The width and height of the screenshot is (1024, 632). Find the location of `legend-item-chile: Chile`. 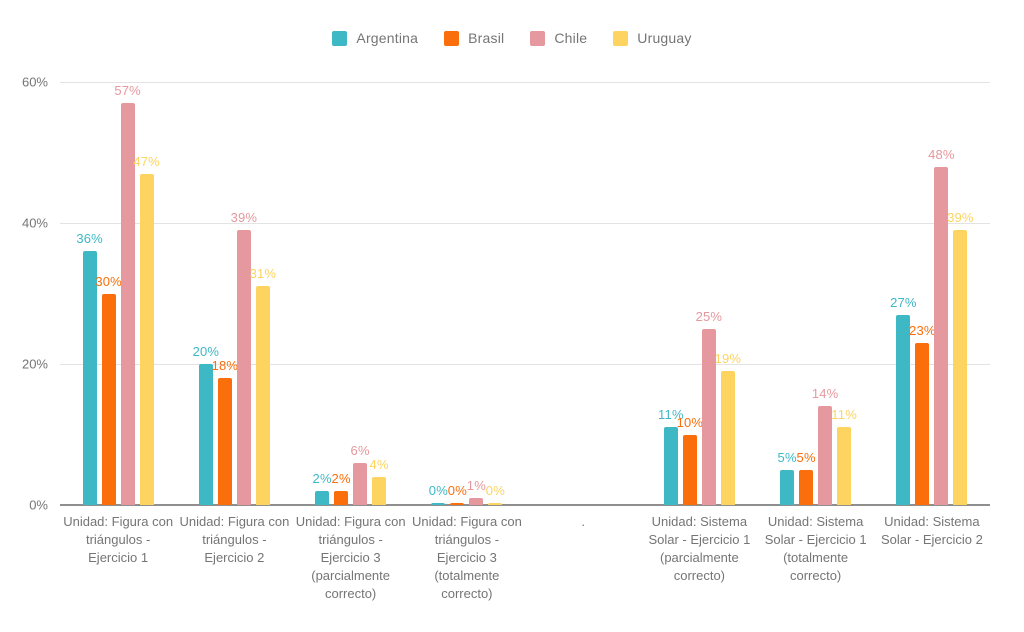

legend-item-chile: Chile is located at coordinates (558, 38).